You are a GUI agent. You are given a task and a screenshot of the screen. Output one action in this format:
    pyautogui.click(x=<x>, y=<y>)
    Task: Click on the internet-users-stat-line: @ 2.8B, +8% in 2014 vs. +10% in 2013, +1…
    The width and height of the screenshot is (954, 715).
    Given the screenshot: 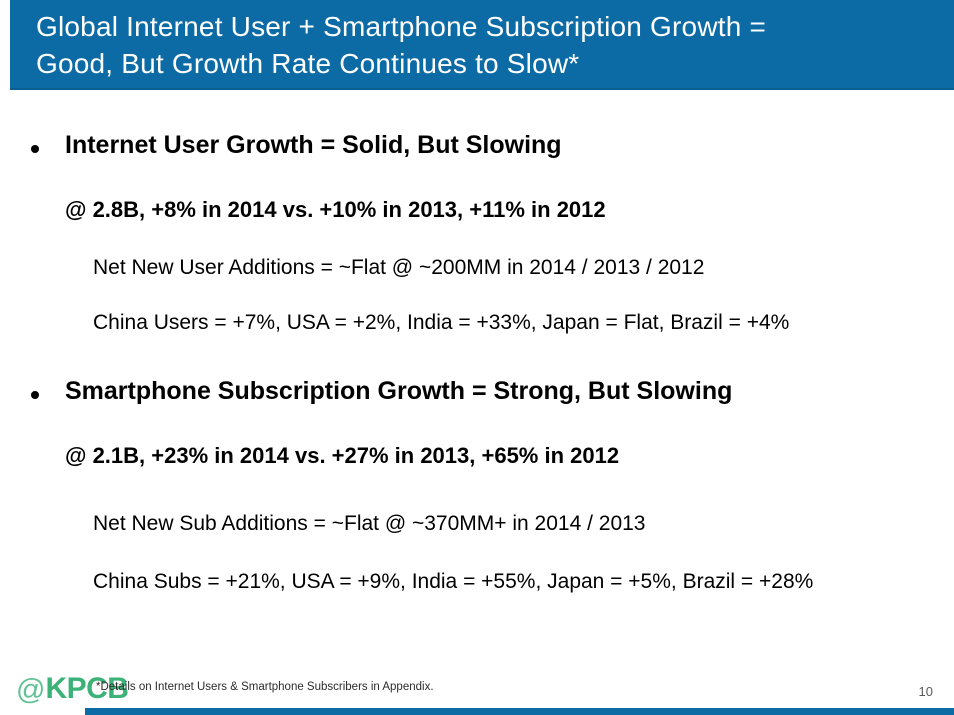 What is the action you would take?
    pyautogui.click(x=335, y=209)
    